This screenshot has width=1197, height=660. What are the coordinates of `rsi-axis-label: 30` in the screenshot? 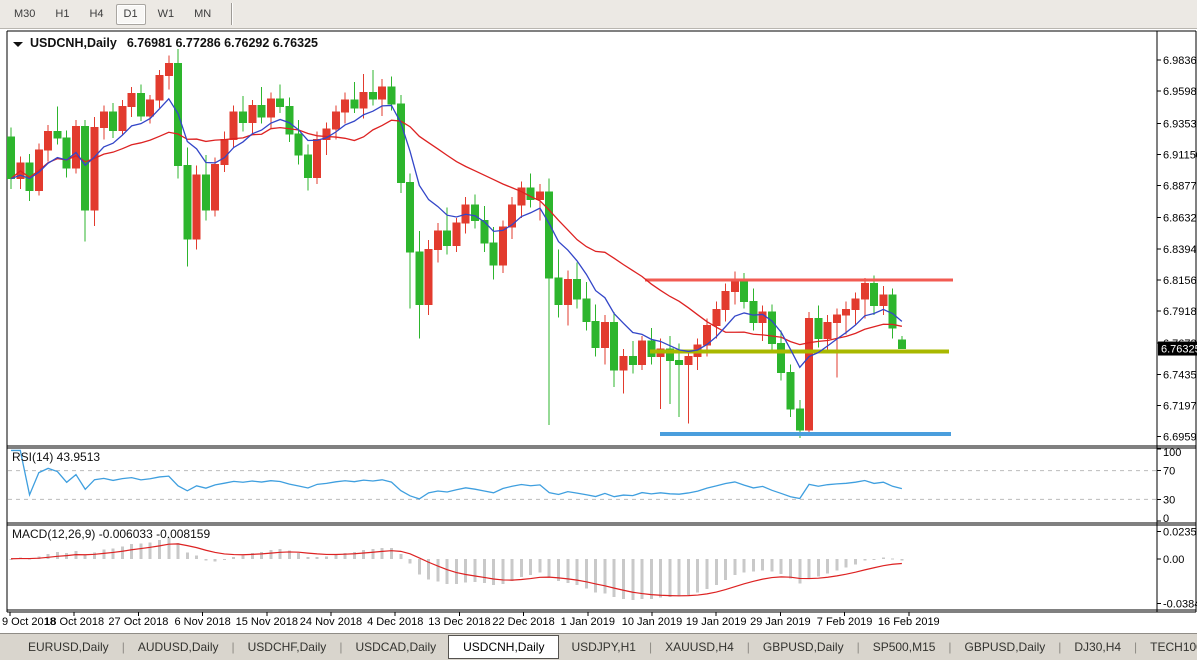 It's located at (1169, 500).